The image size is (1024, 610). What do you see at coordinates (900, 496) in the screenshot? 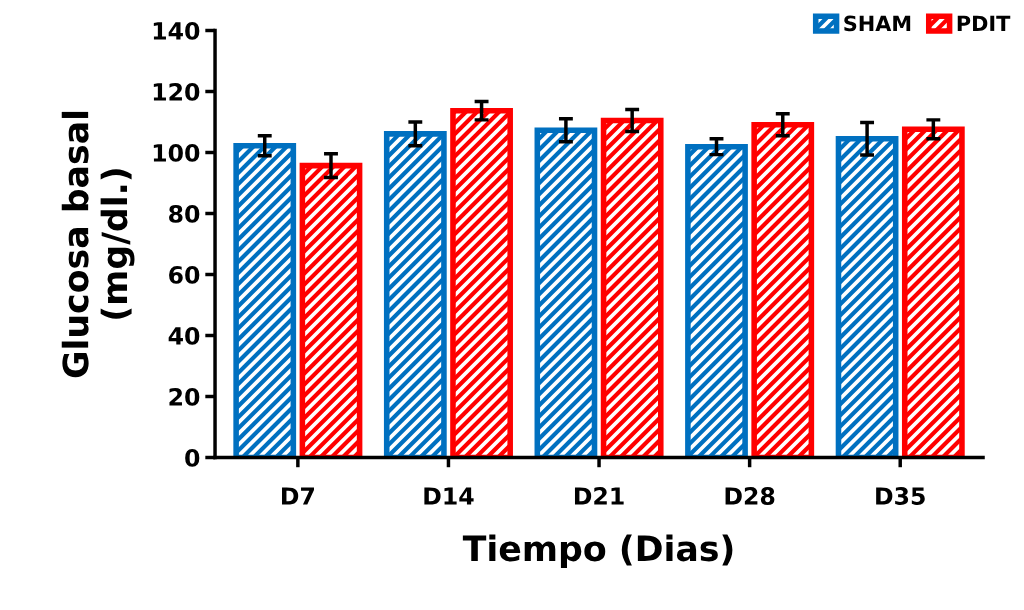
I see `x-tick-label: D35` at bounding box center [900, 496].